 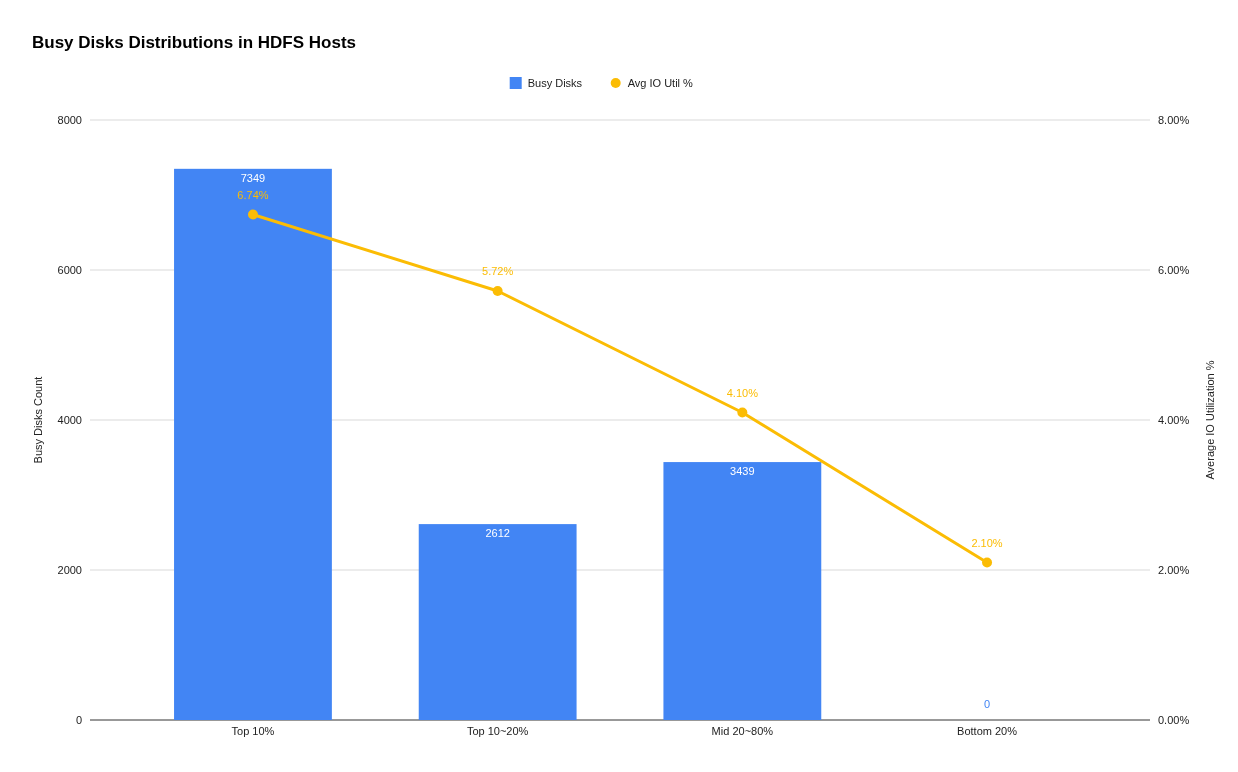 What do you see at coordinates (194, 42) in the screenshot?
I see `chart-title: Busy Disks Distributions in HDFS Hosts` at bounding box center [194, 42].